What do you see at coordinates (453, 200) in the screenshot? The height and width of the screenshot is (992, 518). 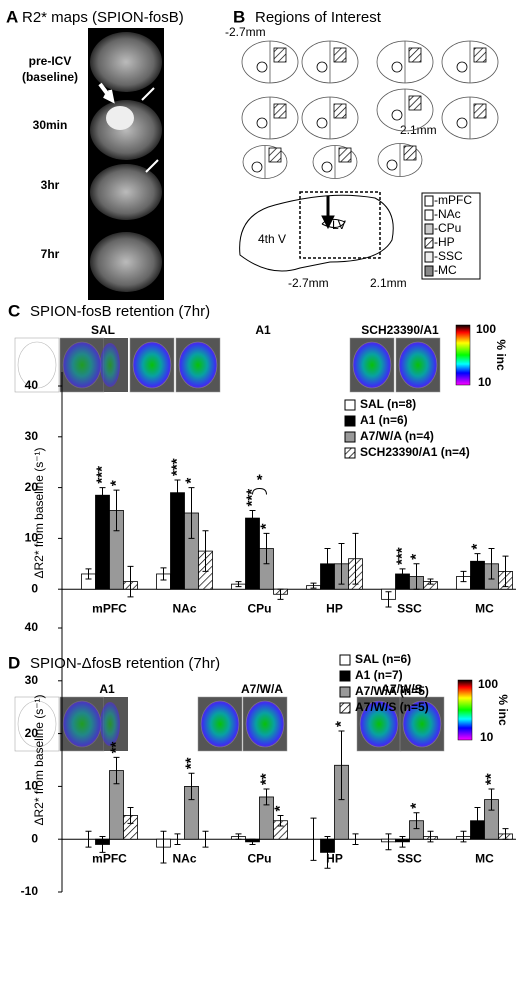 I see `legend-label: -mPFC` at bounding box center [453, 200].